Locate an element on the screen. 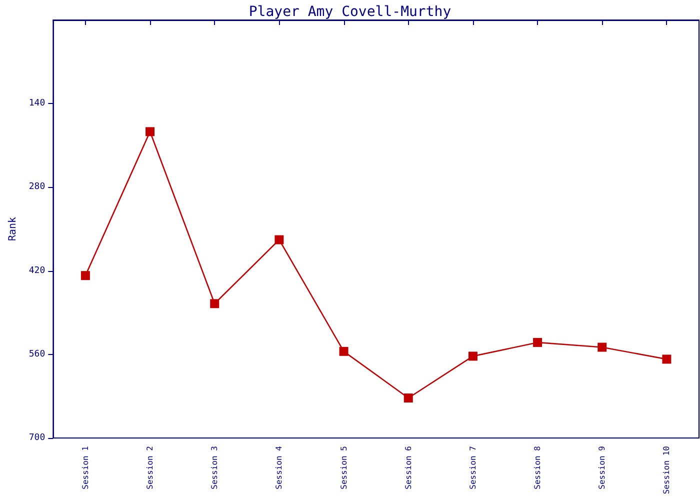 This screenshot has width=700, height=500. chart-title: Player Amy Covell-Murthy is located at coordinates (350, 12).